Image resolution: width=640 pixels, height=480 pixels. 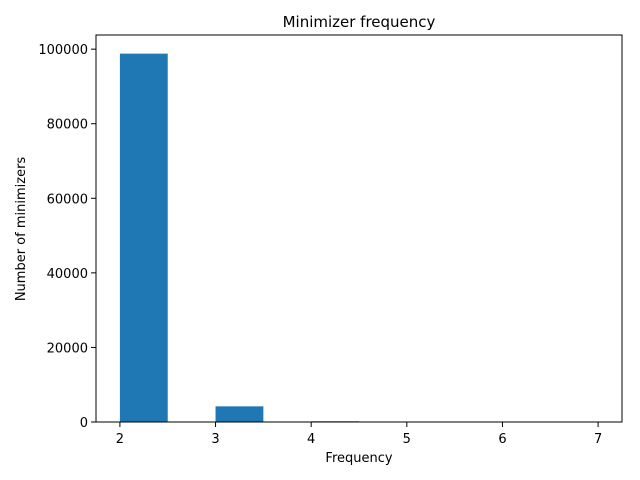 I want to click on y-tick-label: 0, so click(x=84, y=423).